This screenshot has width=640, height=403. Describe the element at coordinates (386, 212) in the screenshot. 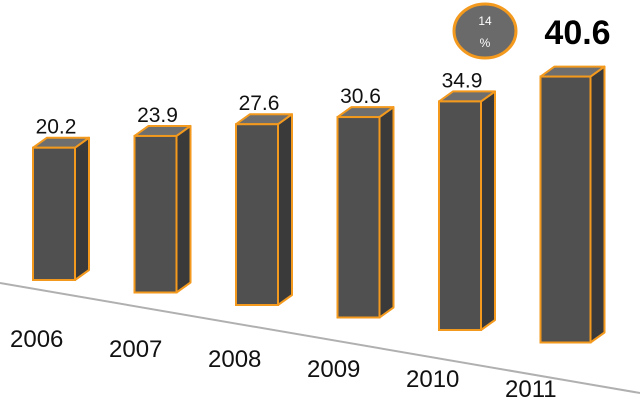

I see `bar-side-2009` at that location.